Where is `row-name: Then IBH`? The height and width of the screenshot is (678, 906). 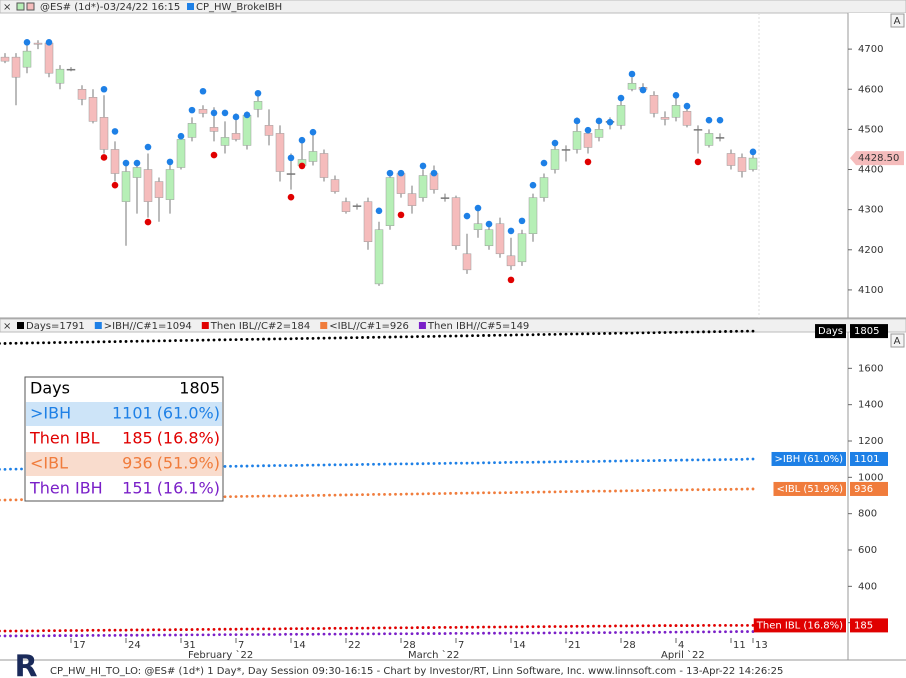
row-name: Then IBH is located at coordinates (66, 488).